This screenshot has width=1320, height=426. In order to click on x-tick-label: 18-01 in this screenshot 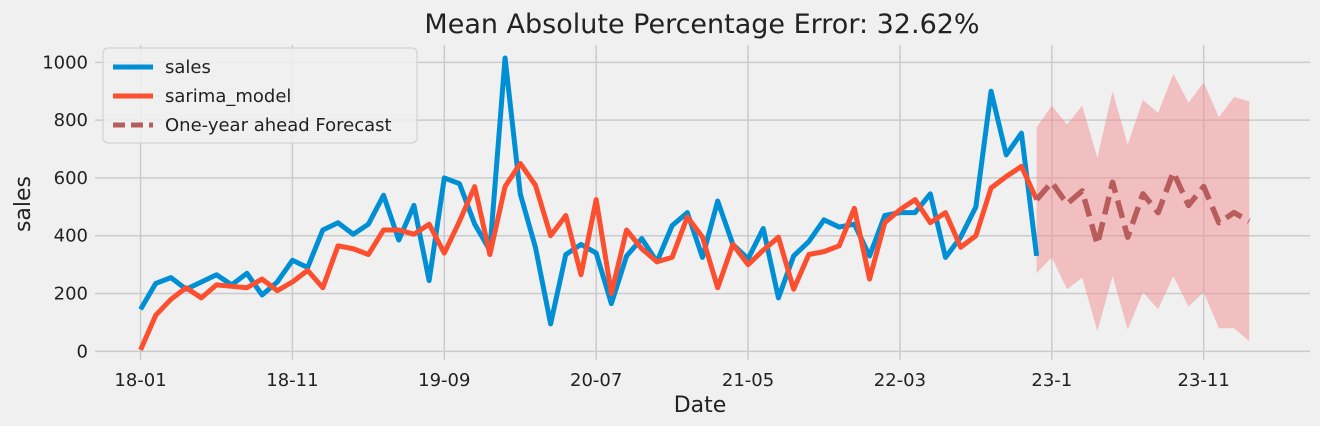, I will do `click(140, 380)`.